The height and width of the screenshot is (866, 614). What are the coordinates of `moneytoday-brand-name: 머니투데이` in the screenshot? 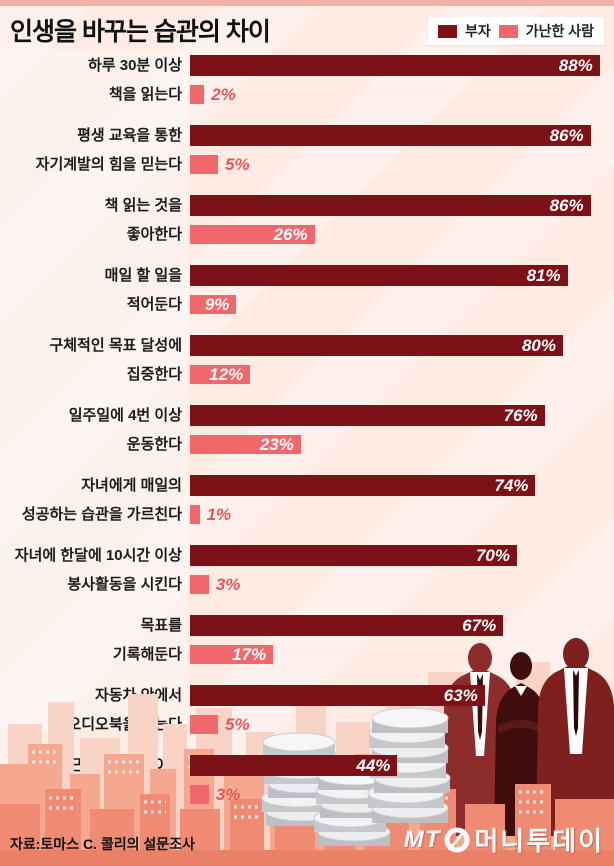 It's located at (539, 841).